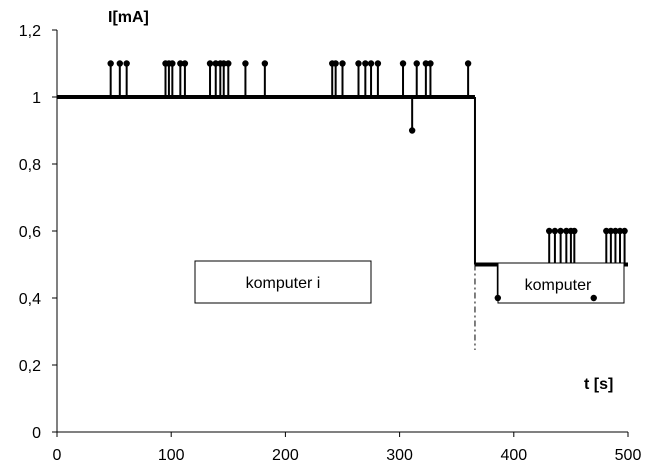 The height and width of the screenshot is (473, 646). I want to click on y-axis-title: I[mA], so click(128, 17).